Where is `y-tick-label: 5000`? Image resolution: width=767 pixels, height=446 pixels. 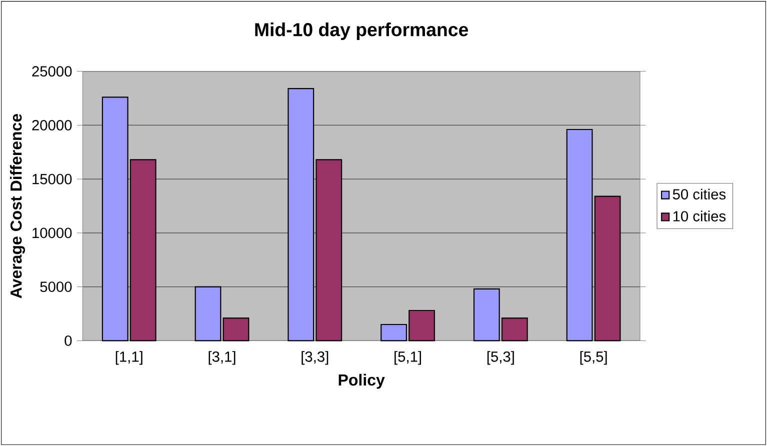
y-tick-label: 5000 is located at coordinates (56, 287).